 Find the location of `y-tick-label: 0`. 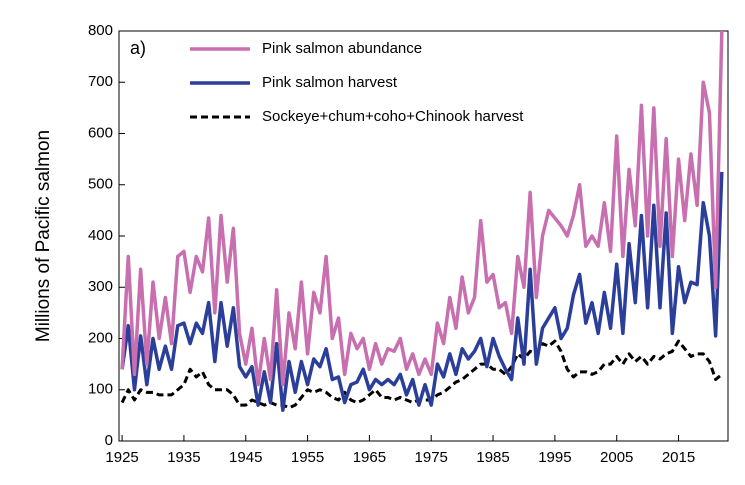

y-tick-label: 0 is located at coordinates (109, 440).